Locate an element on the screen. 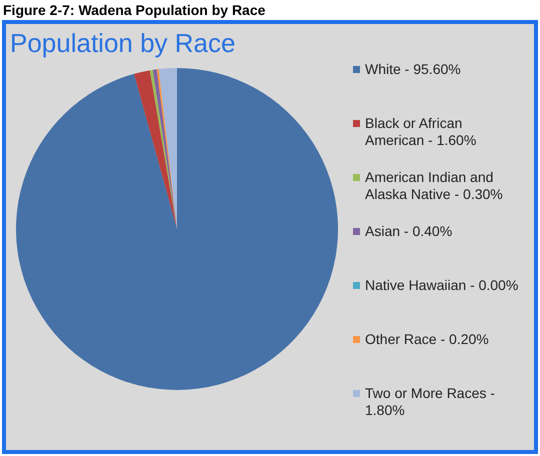 Image resolution: width=540 pixels, height=456 pixels. legend-label: Two or More Races - 1.80% is located at coordinates (430, 401).